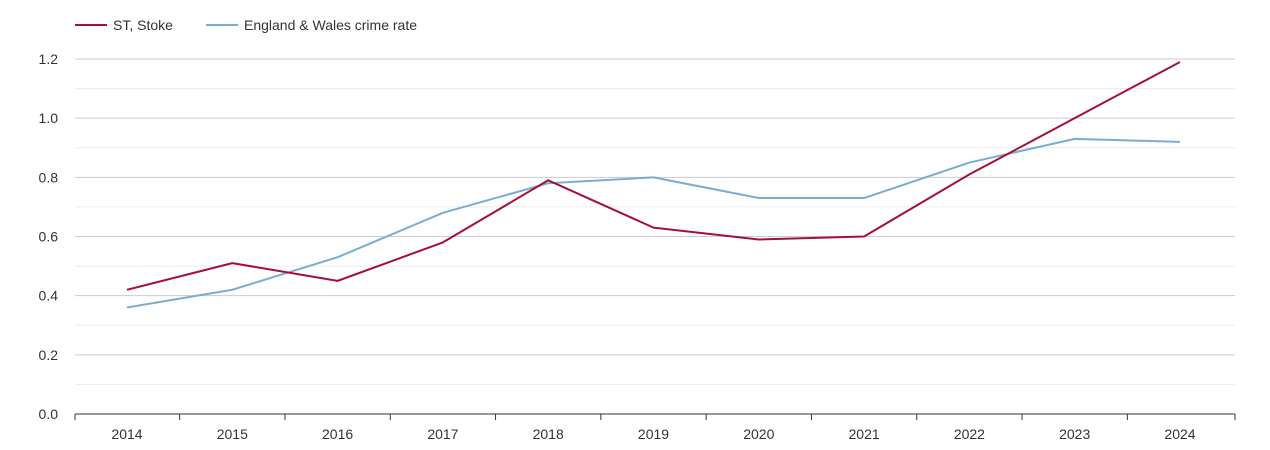 This screenshot has width=1270, height=450. What do you see at coordinates (330, 25) in the screenshot?
I see `legend-label-england-wales: England & Wales crime rate` at bounding box center [330, 25].